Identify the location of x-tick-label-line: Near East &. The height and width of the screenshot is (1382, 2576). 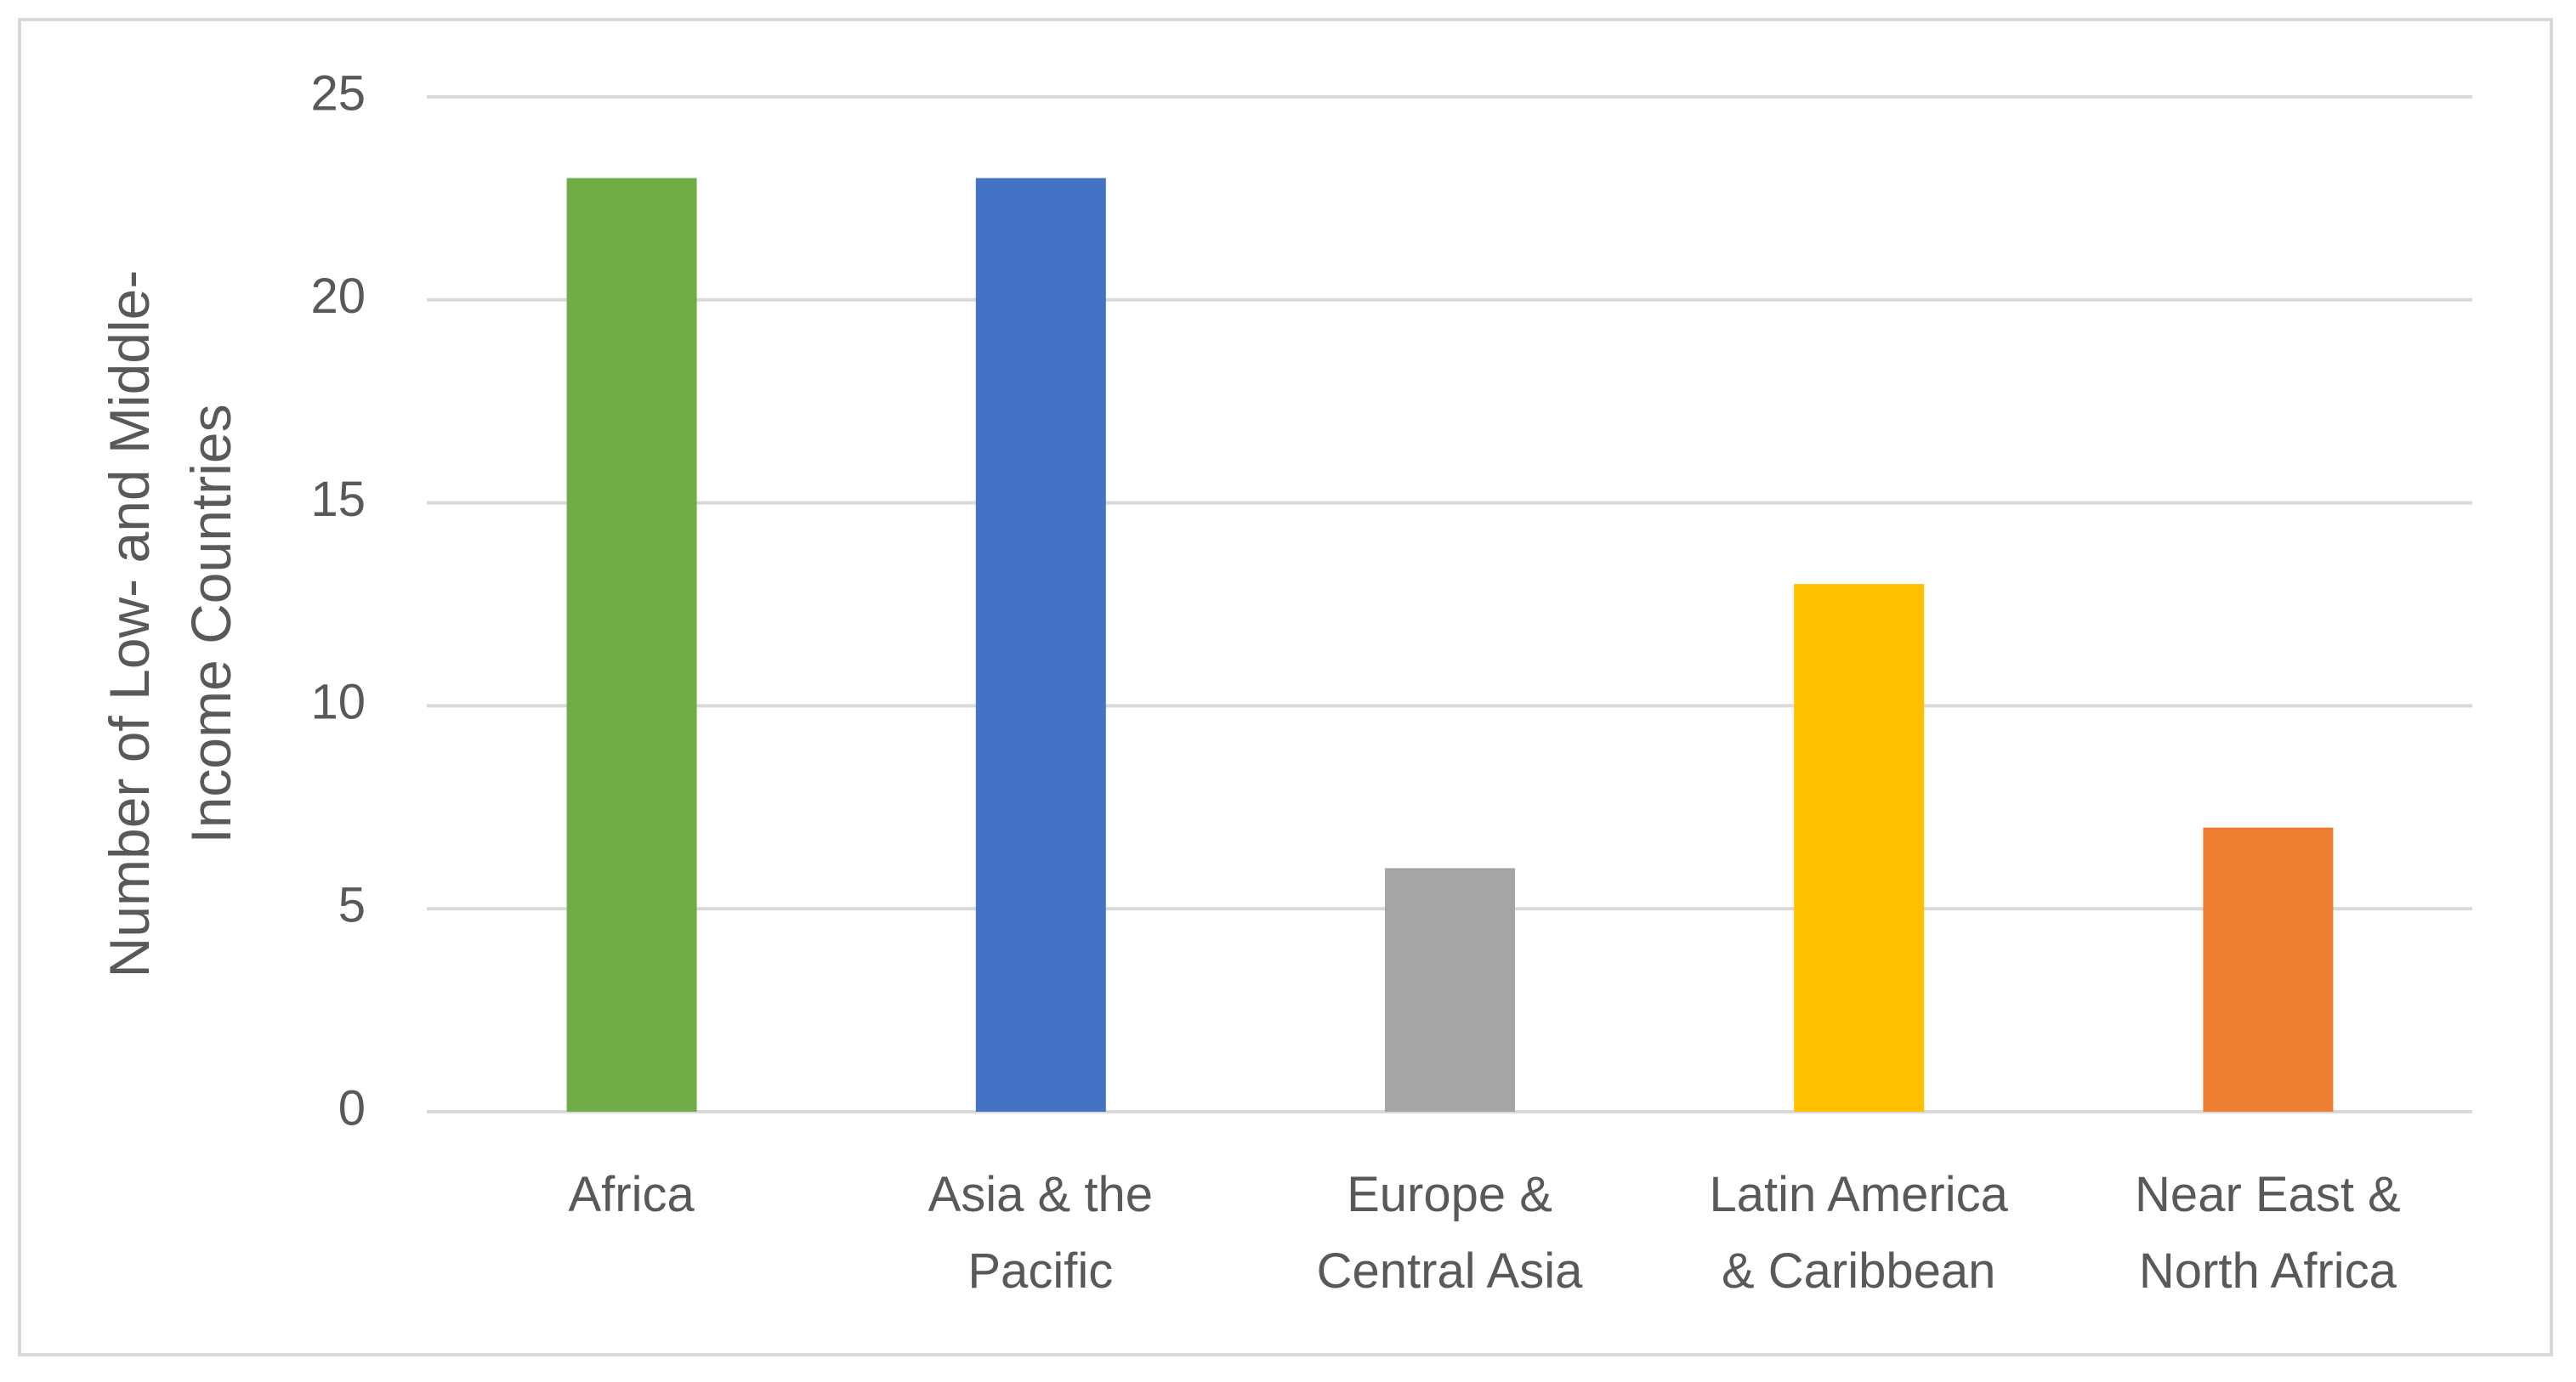
(2268, 1195).